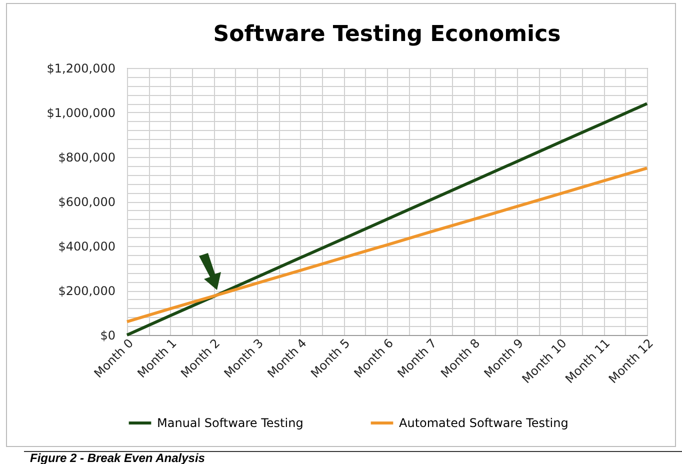 The width and height of the screenshot is (682, 464). What do you see at coordinates (387, 34) in the screenshot?
I see `chart-title: Software Testing Economics` at bounding box center [387, 34].